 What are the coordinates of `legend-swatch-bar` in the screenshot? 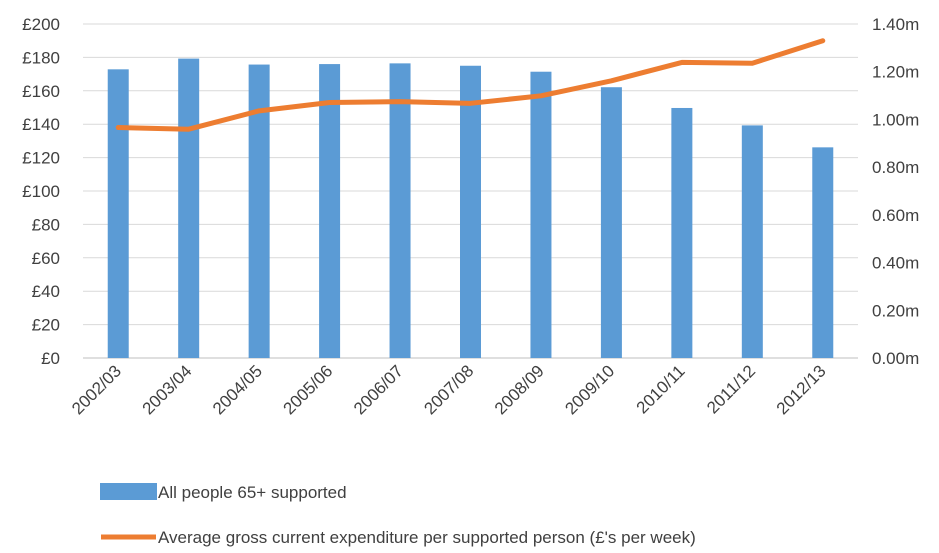 It's located at (128, 491).